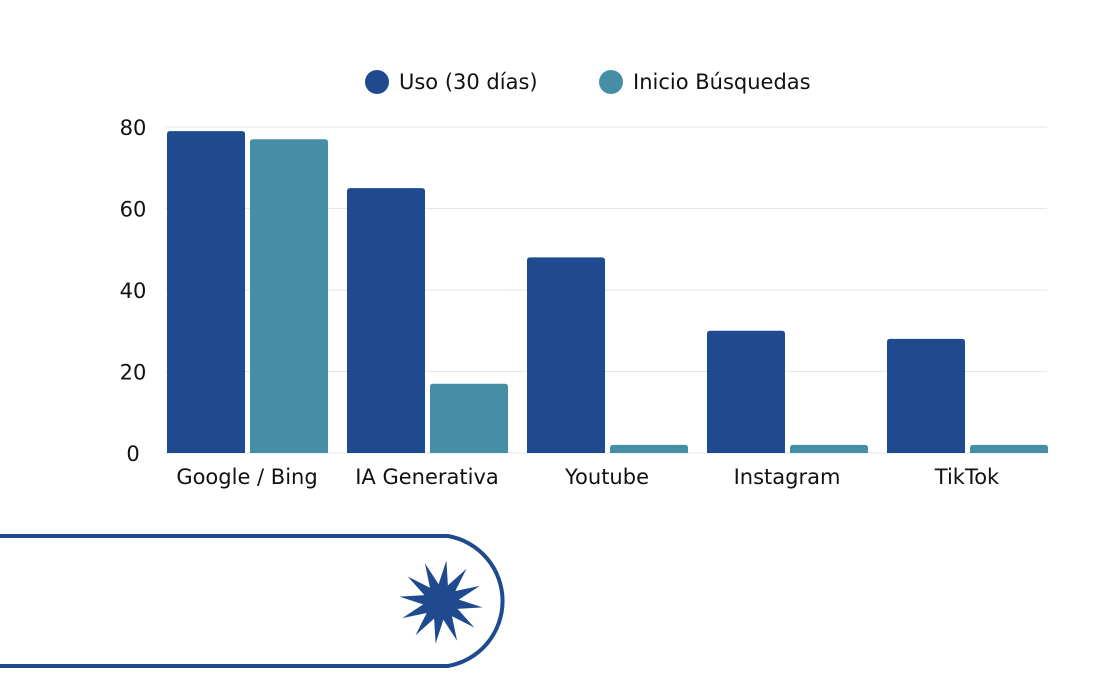  What do you see at coordinates (427, 477) in the screenshot?
I see `x-tick-label: IA Generativa` at bounding box center [427, 477].